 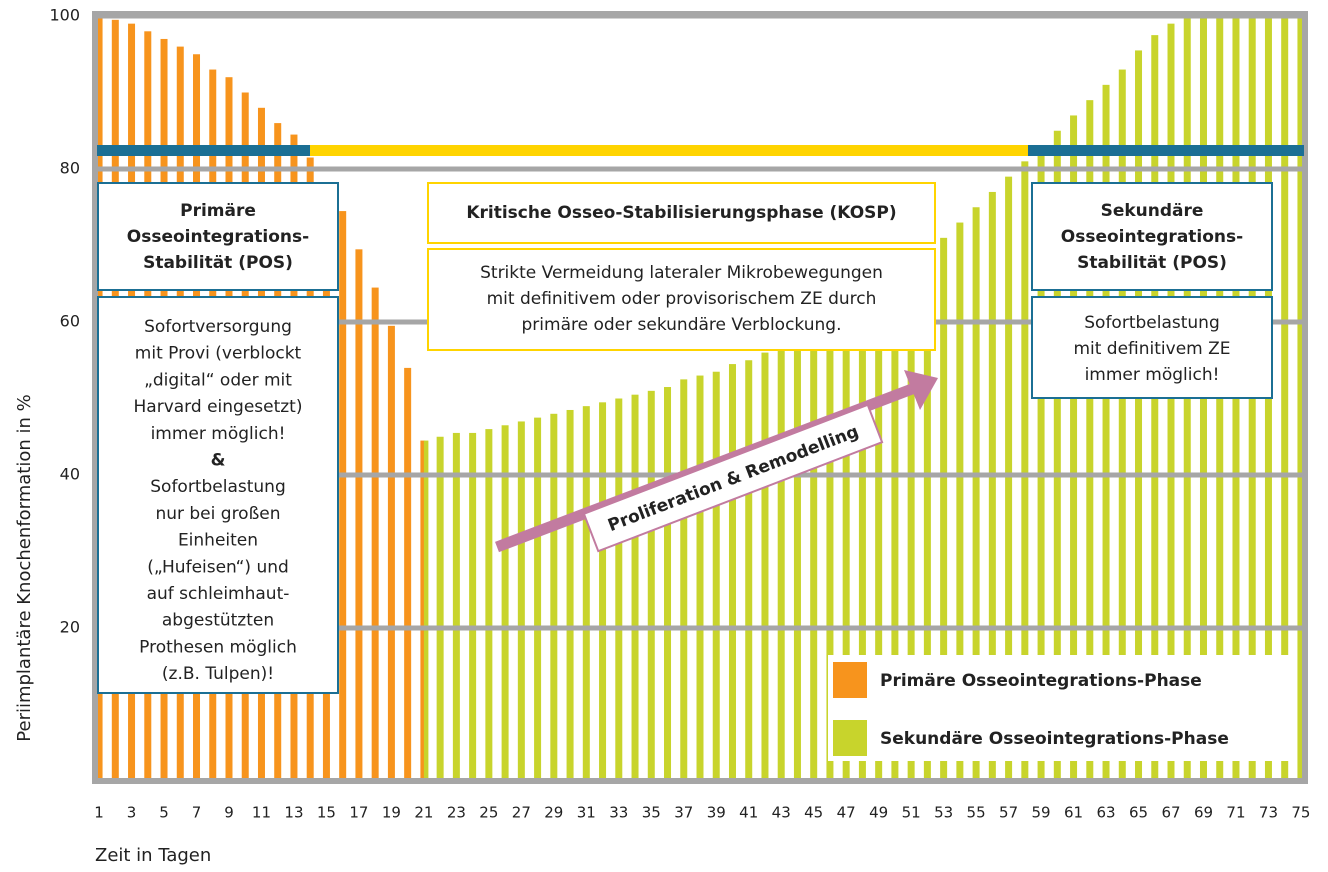 I want to click on annotation-text: mit Provi (verblockt, so click(x=218, y=354).